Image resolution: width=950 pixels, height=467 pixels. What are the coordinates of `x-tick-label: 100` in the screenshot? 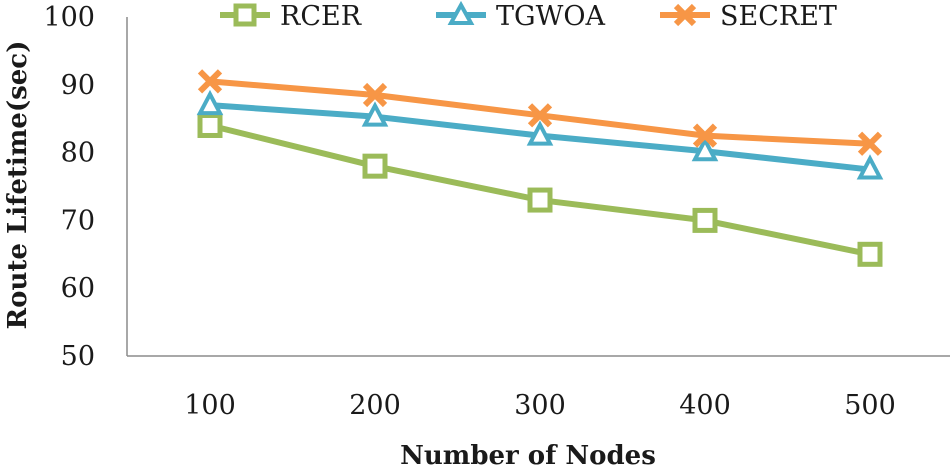 It's located at (210, 405).